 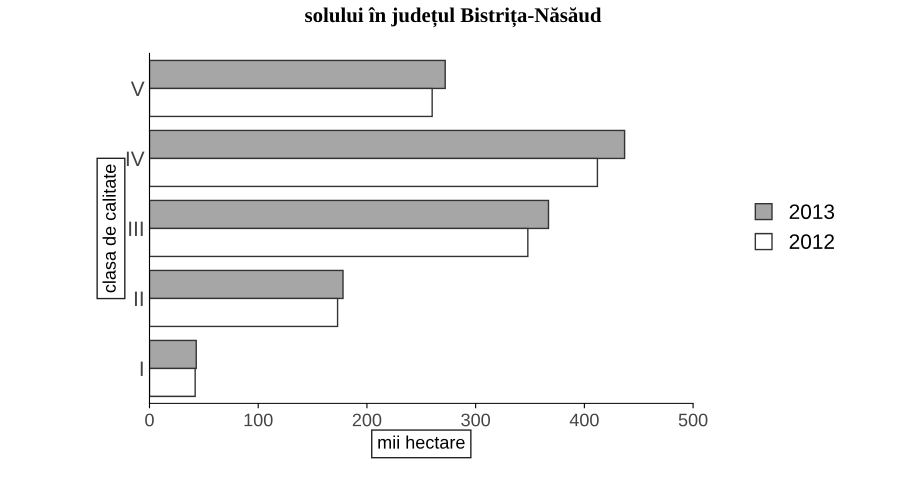 I want to click on legend-label: 2013, so click(x=812, y=212).